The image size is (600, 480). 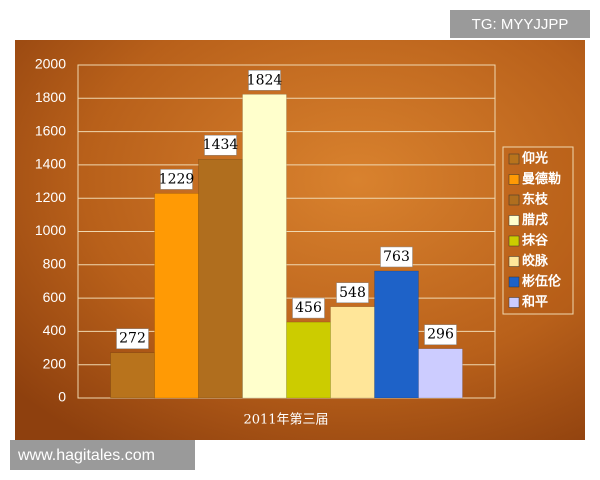 What do you see at coordinates (55, 297) in the screenshot?
I see `y-tick-label: 600` at bounding box center [55, 297].